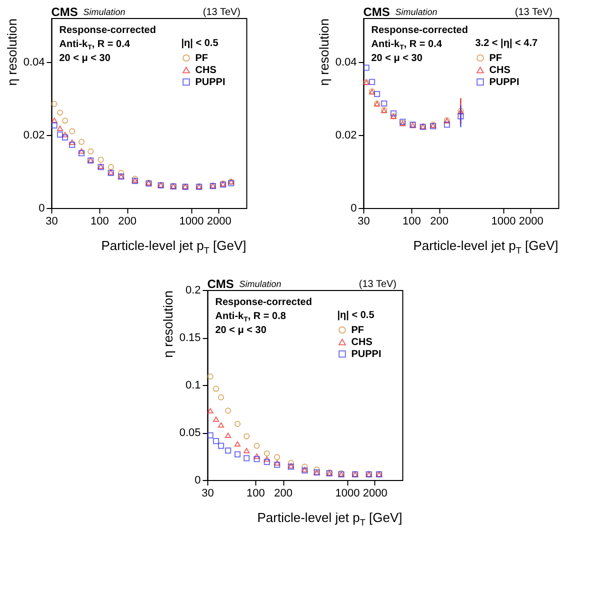  What do you see at coordinates (193, 290) in the screenshot?
I see `y-tick-label: 0.2` at bounding box center [193, 290].